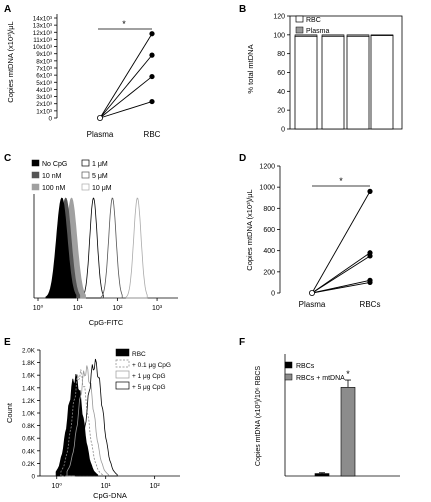 The image size is (431, 502). I want to click on panel-a-y-tick-label: 1x10³, so click(44, 111).